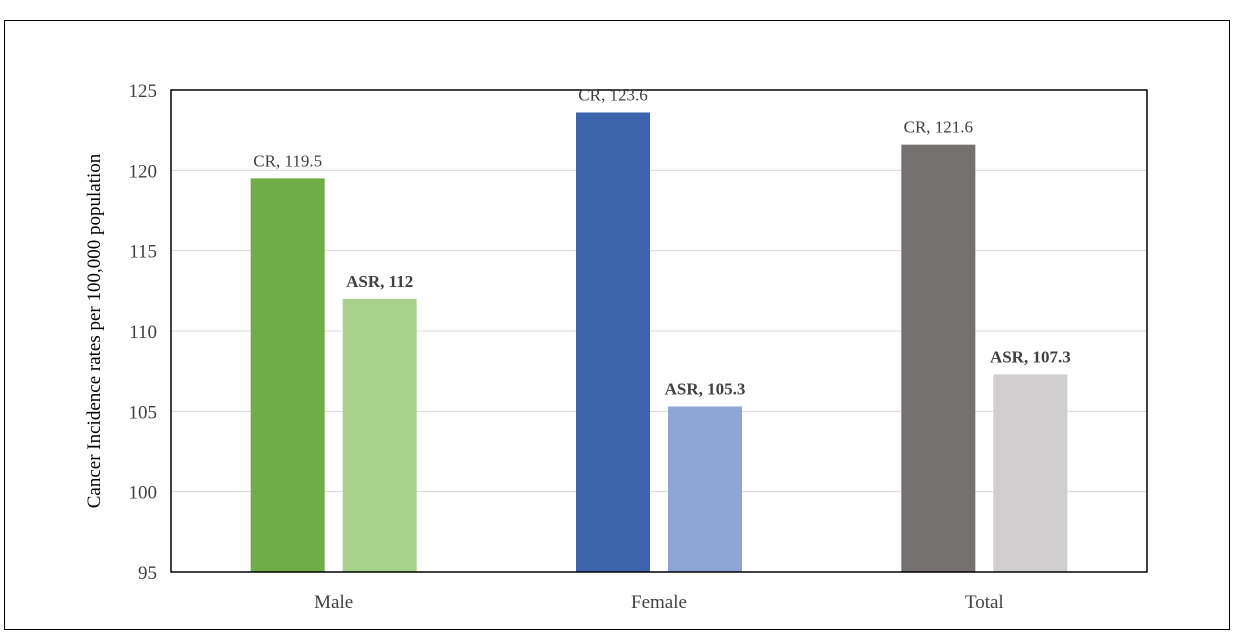 The image size is (1236, 635). What do you see at coordinates (1030, 356) in the screenshot?
I see `data-label: ASR, 107.3` at bounding box center [1030, 356].